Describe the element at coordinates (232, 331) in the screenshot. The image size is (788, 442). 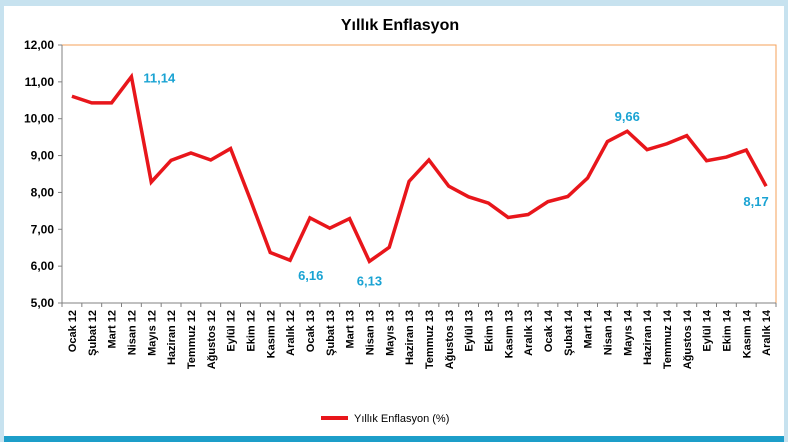
I see `x-tick-label: Eylül 12` at that location.